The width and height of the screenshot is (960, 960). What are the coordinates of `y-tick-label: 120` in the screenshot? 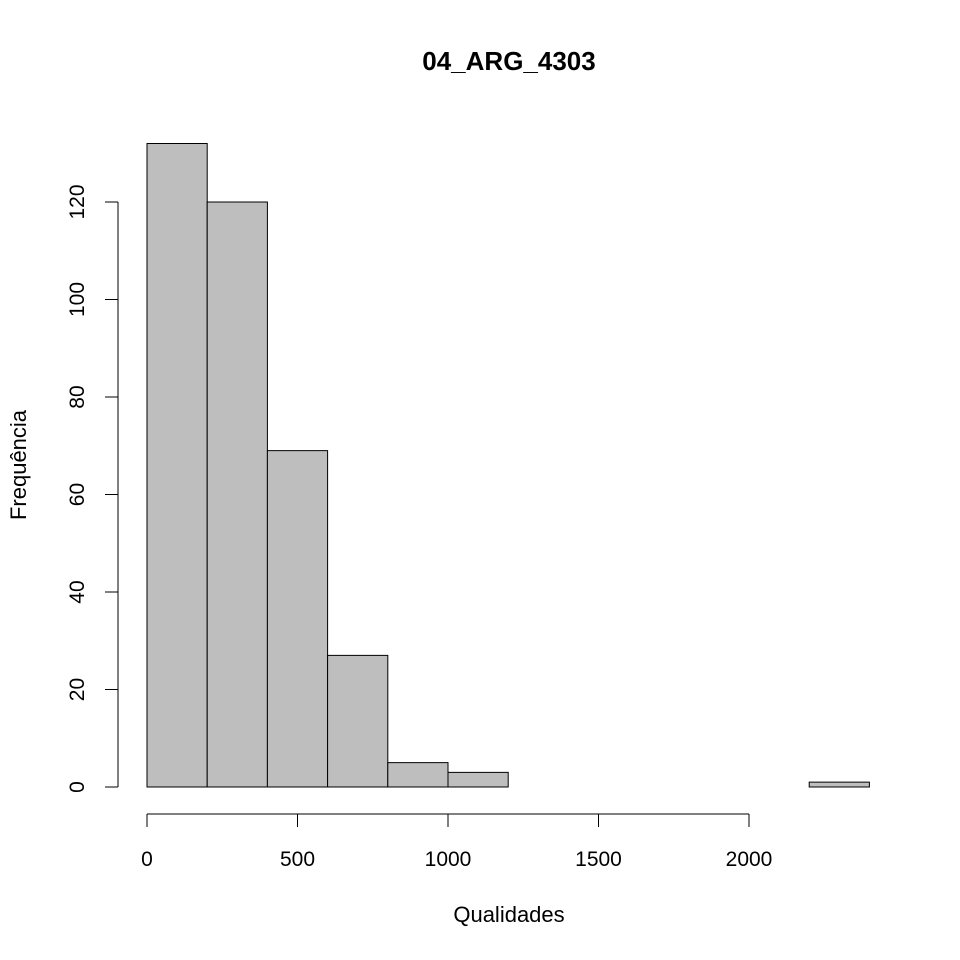 It's located at (77, 201).